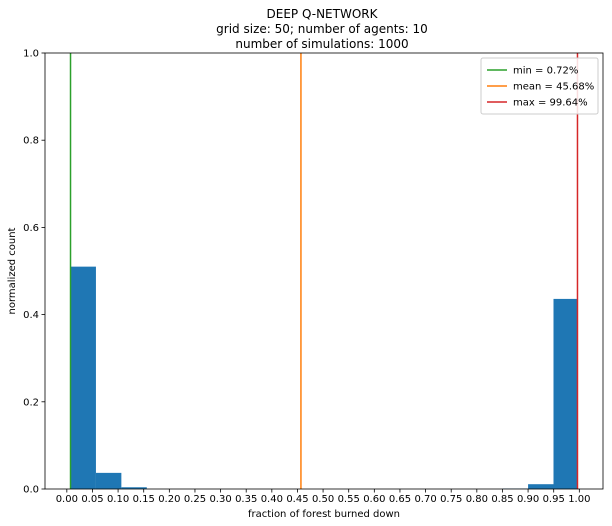 The width and height of the screenshot is (612, 526). I want to click on x-tick-label: 0.10, so click(118, 499).